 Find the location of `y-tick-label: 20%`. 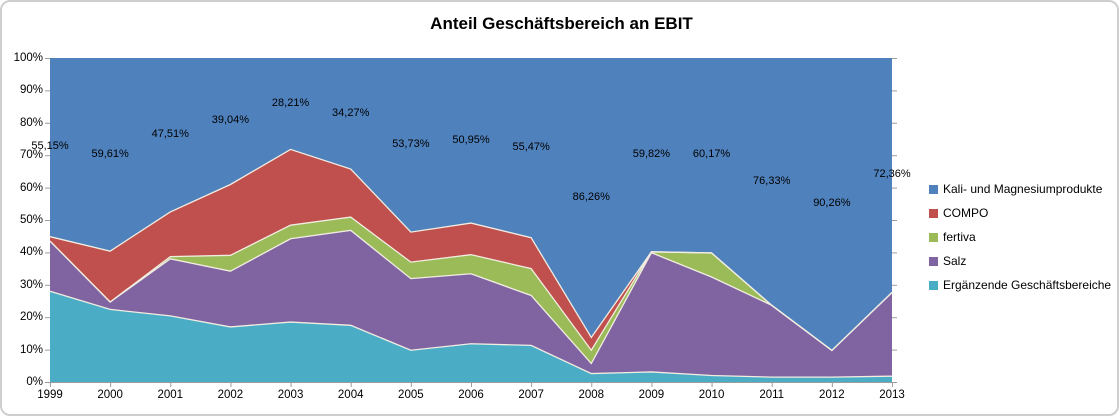

y-tick-label: 20% is located at coordinates (31, 317).